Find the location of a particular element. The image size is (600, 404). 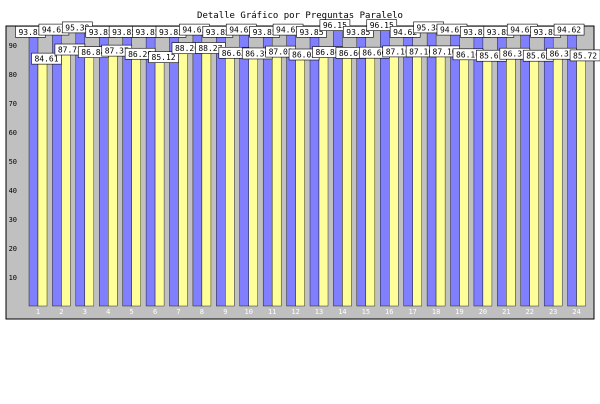

data-label: 87.03 is located at coordinates (281, 52).